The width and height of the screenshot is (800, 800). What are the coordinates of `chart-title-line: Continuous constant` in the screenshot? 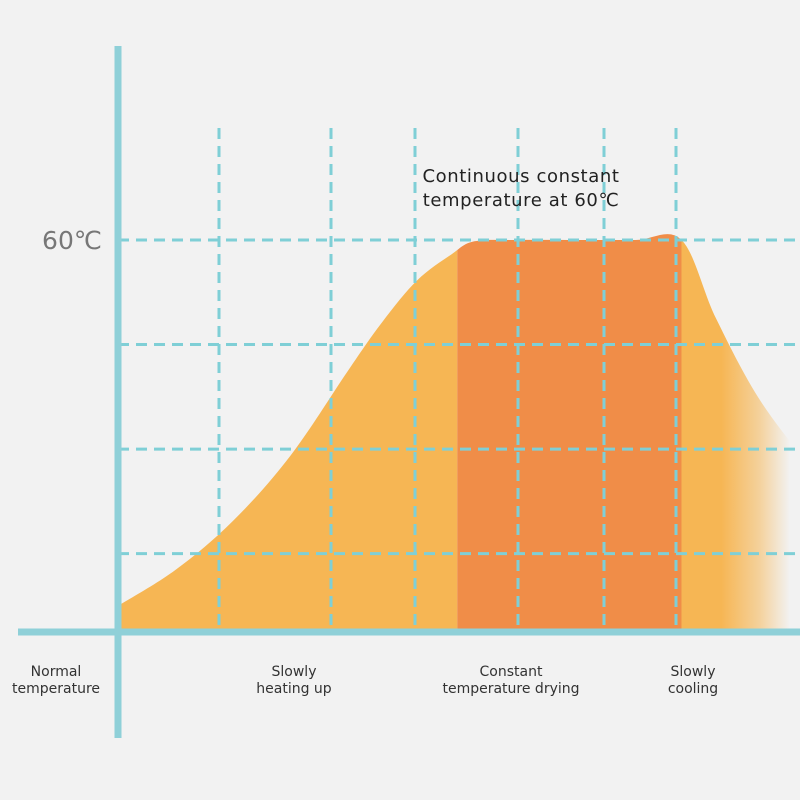 It's located at (520, 176).